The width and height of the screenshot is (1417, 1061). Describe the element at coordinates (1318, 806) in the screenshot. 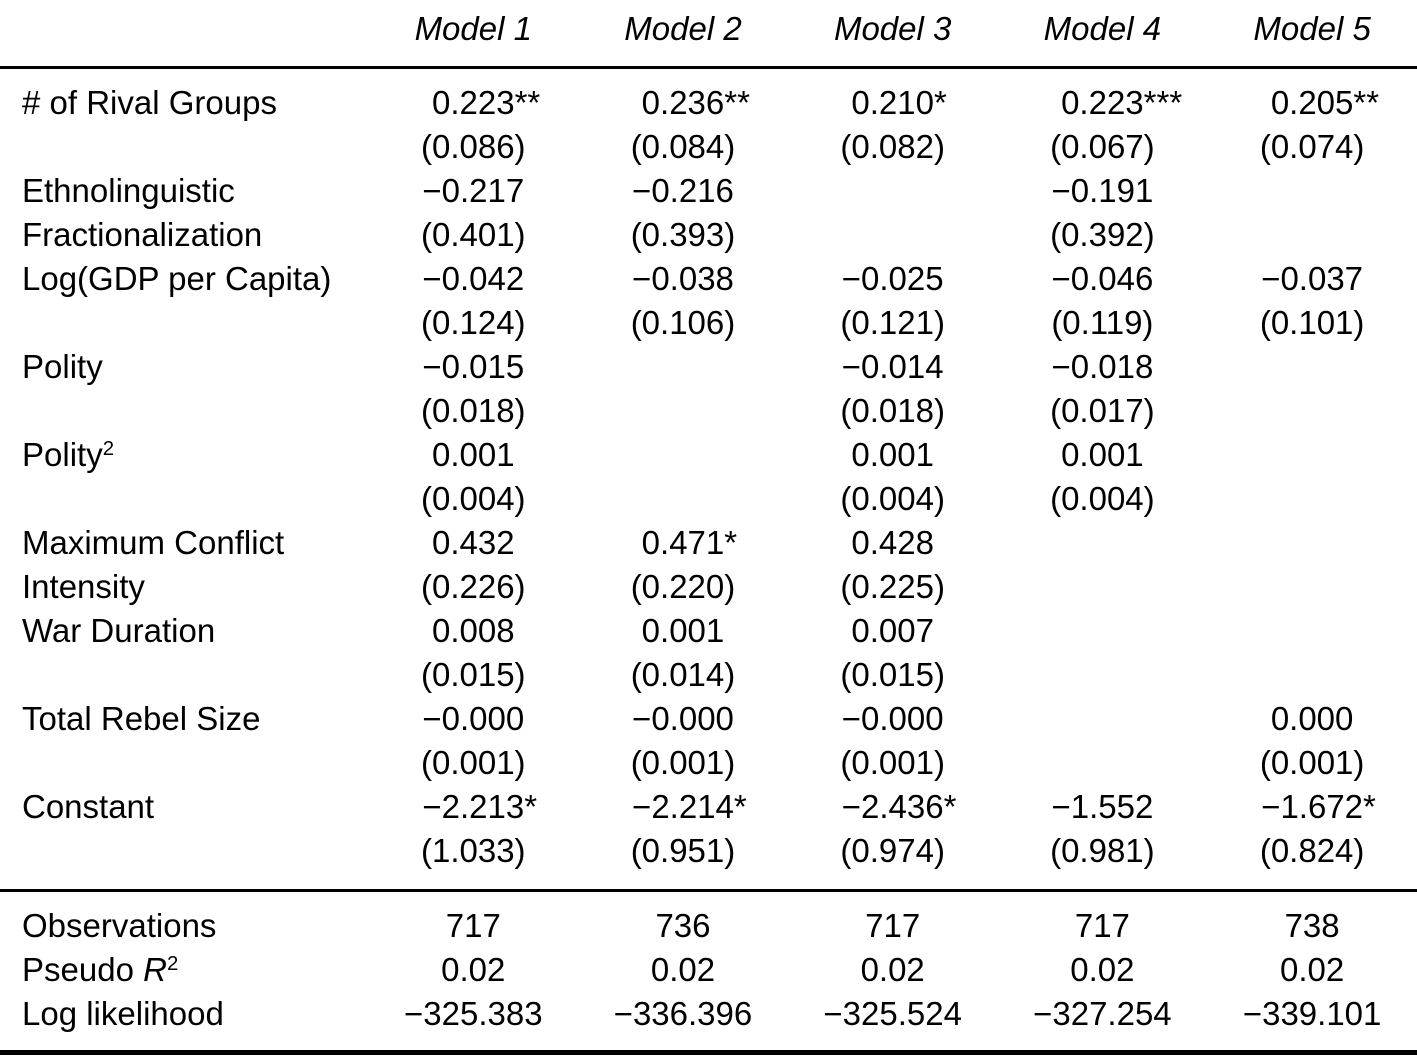

I see `coefficient-cell: −1.672*` at that location.